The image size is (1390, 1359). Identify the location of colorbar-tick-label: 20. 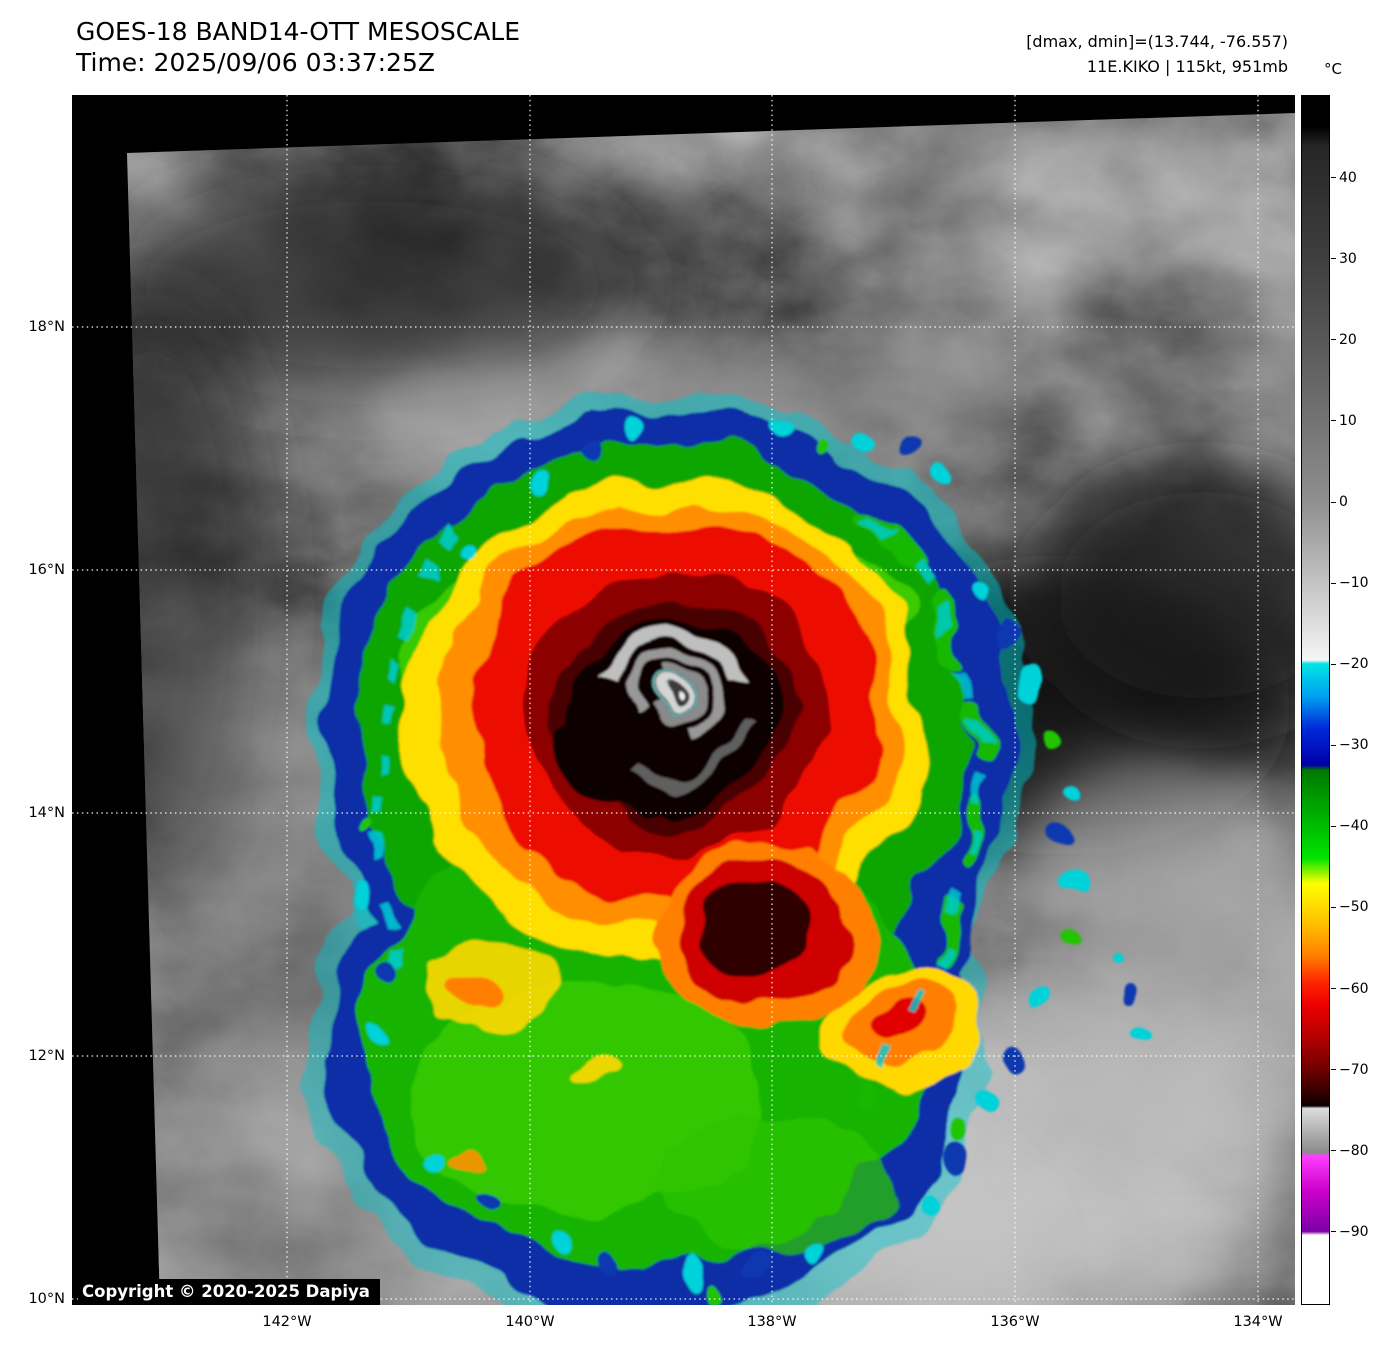
(1348, 339).